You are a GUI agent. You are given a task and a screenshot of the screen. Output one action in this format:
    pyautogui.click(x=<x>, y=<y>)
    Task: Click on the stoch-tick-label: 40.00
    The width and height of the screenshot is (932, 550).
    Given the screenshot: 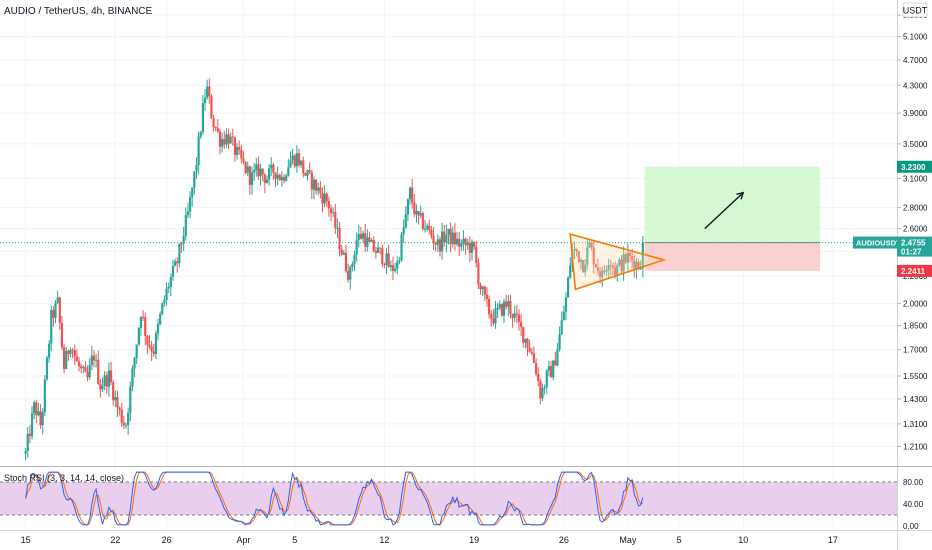 What is the action you would take?
    pyautogui.click(x=913, y=504)
    